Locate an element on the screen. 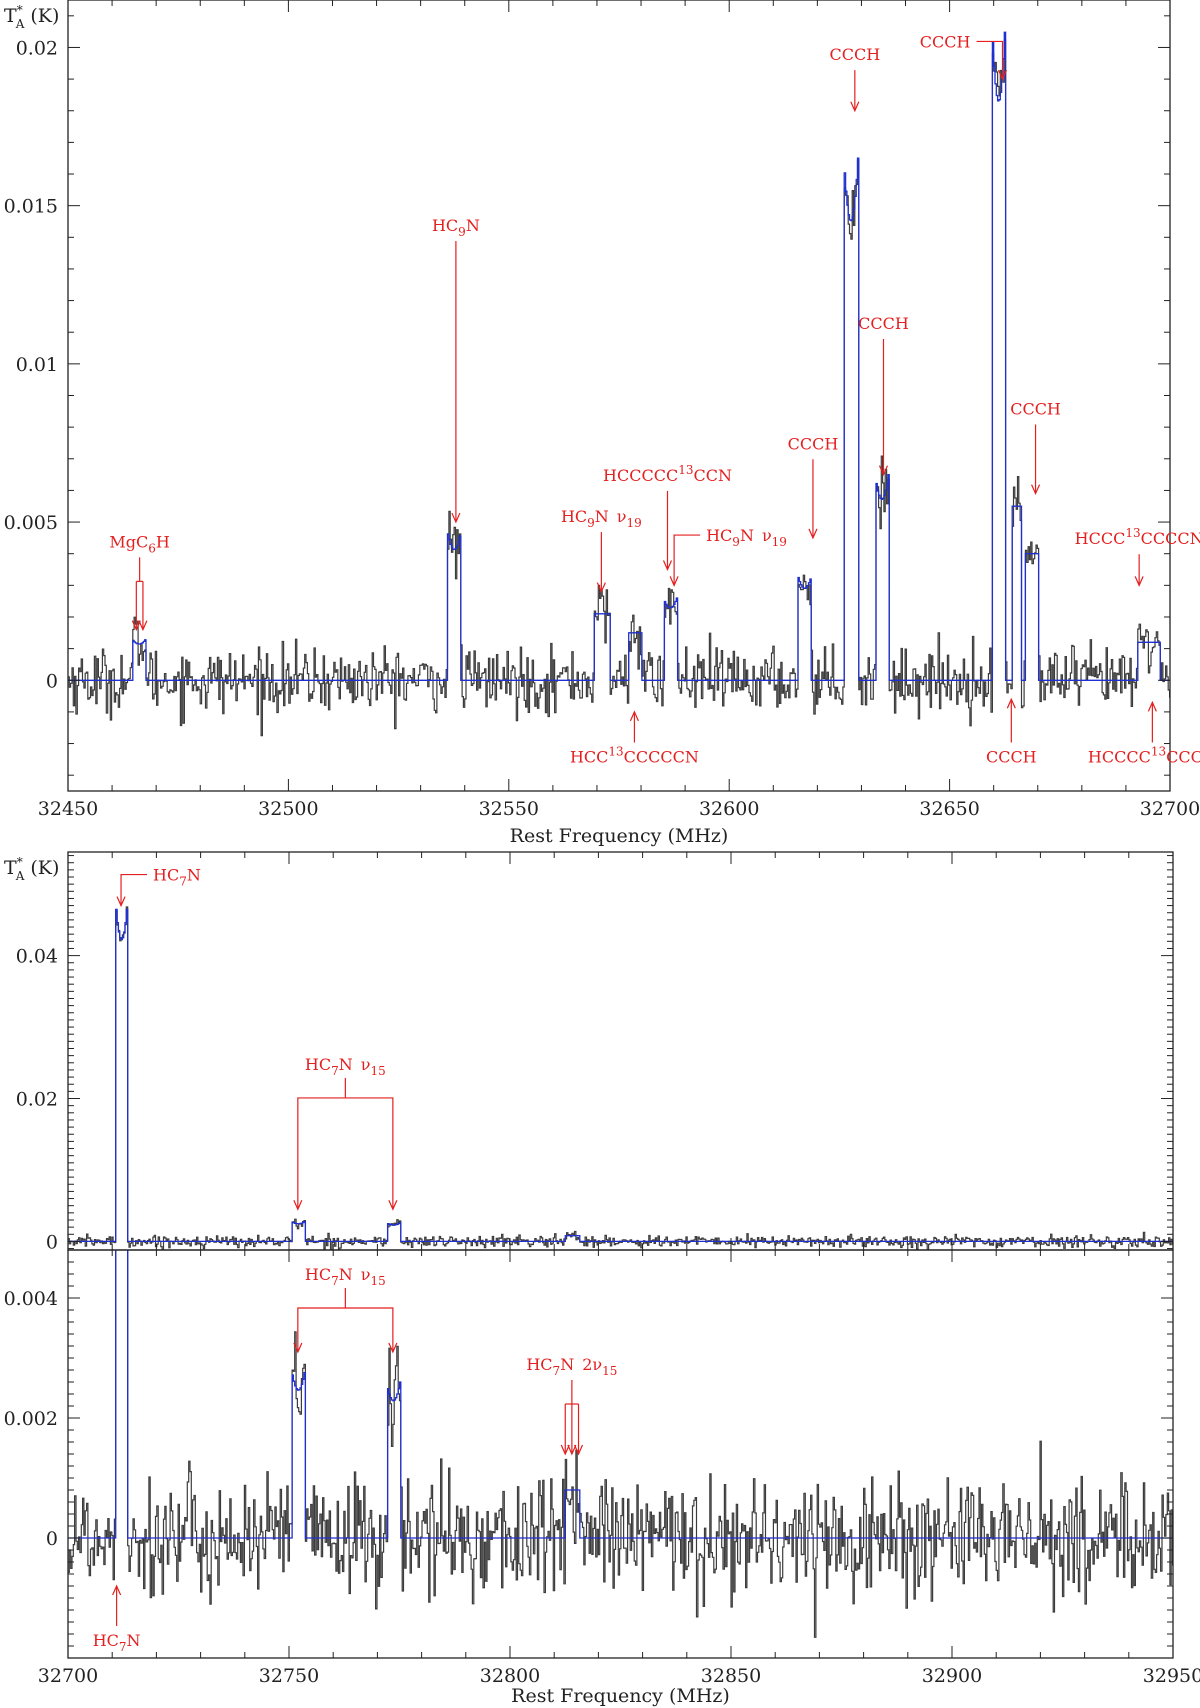 This screenshot has height=1708, width=1200. annotation-label: HCC13CCCCCN is located at coordinates (634, 756).